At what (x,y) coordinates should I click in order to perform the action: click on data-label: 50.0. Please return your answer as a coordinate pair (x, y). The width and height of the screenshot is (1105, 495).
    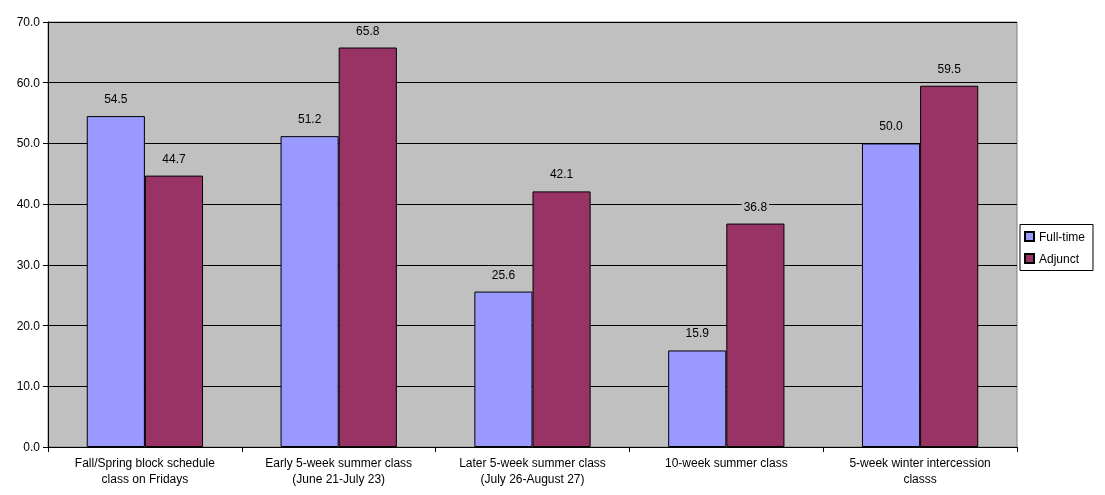
    Looking at the image, I should click on (891, 126).